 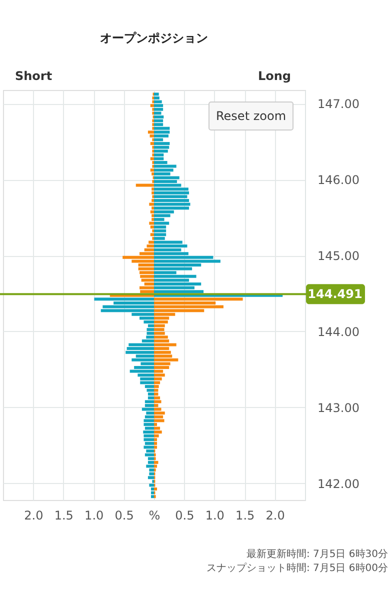 I want to click on y-tick-label: 146.00, so click(x=339, y=180).